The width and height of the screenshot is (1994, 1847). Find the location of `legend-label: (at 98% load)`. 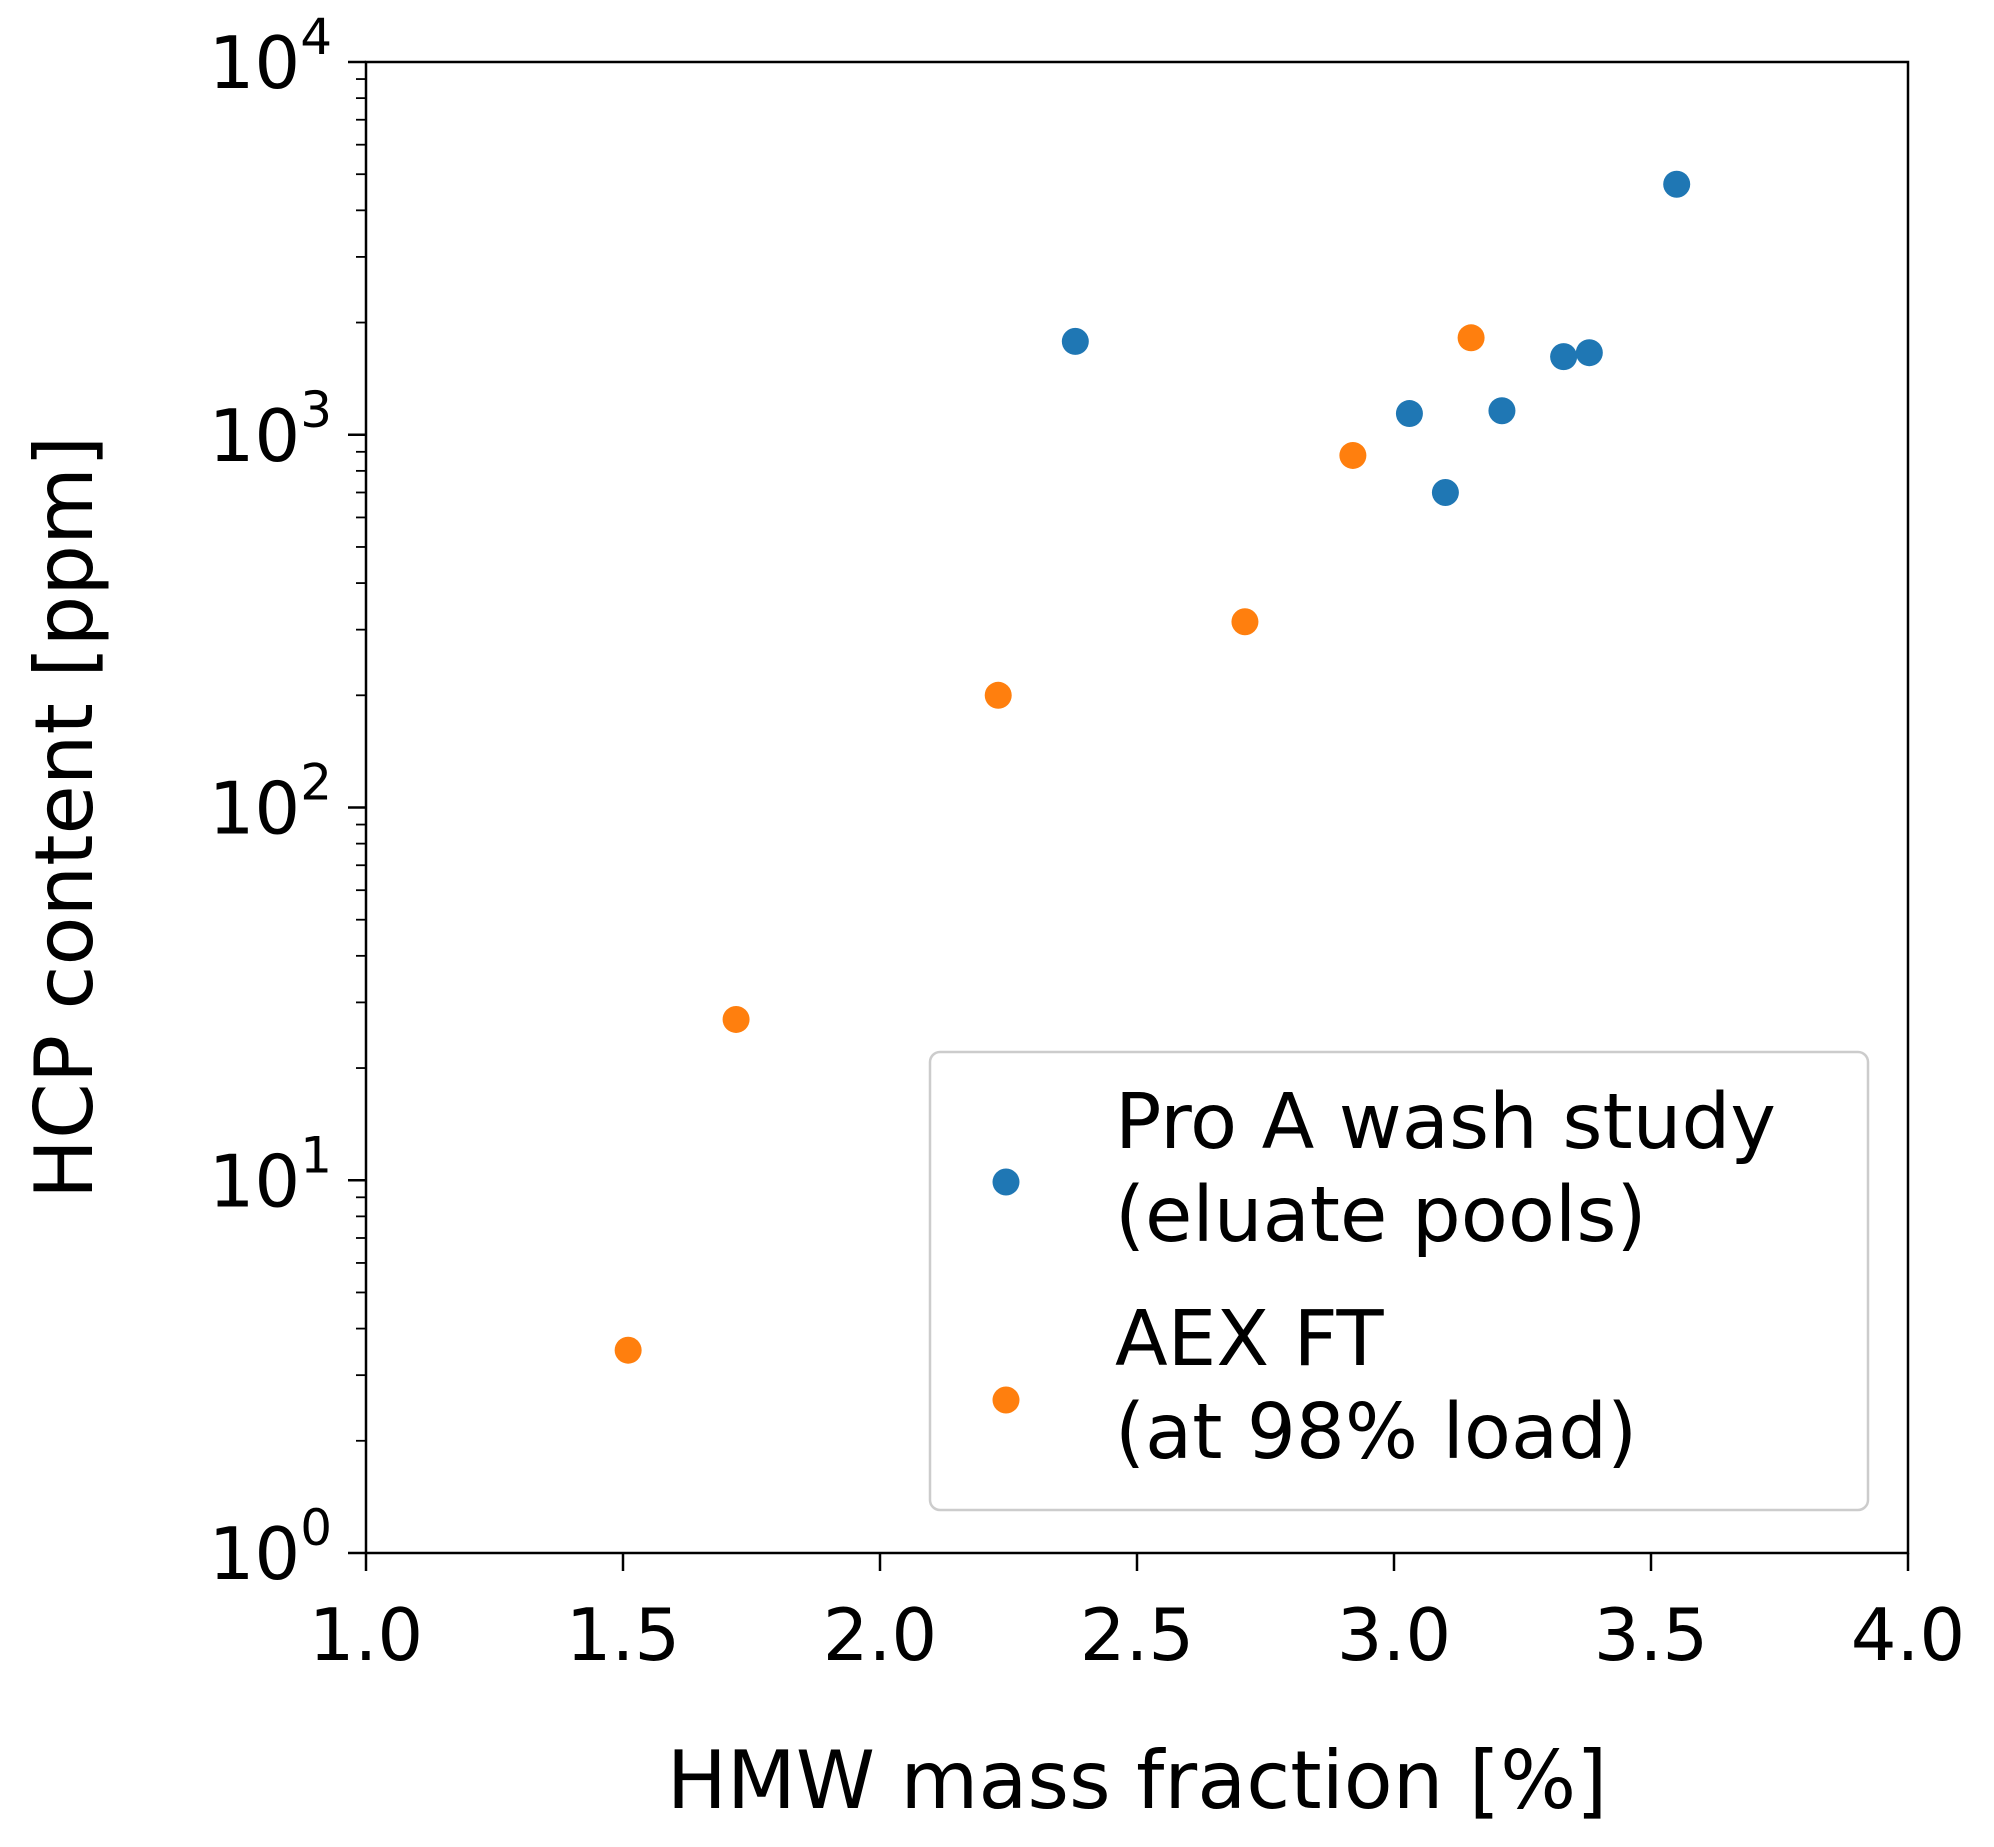

legend-label: (at 98% load) is located at coordinates (1376, 1432).